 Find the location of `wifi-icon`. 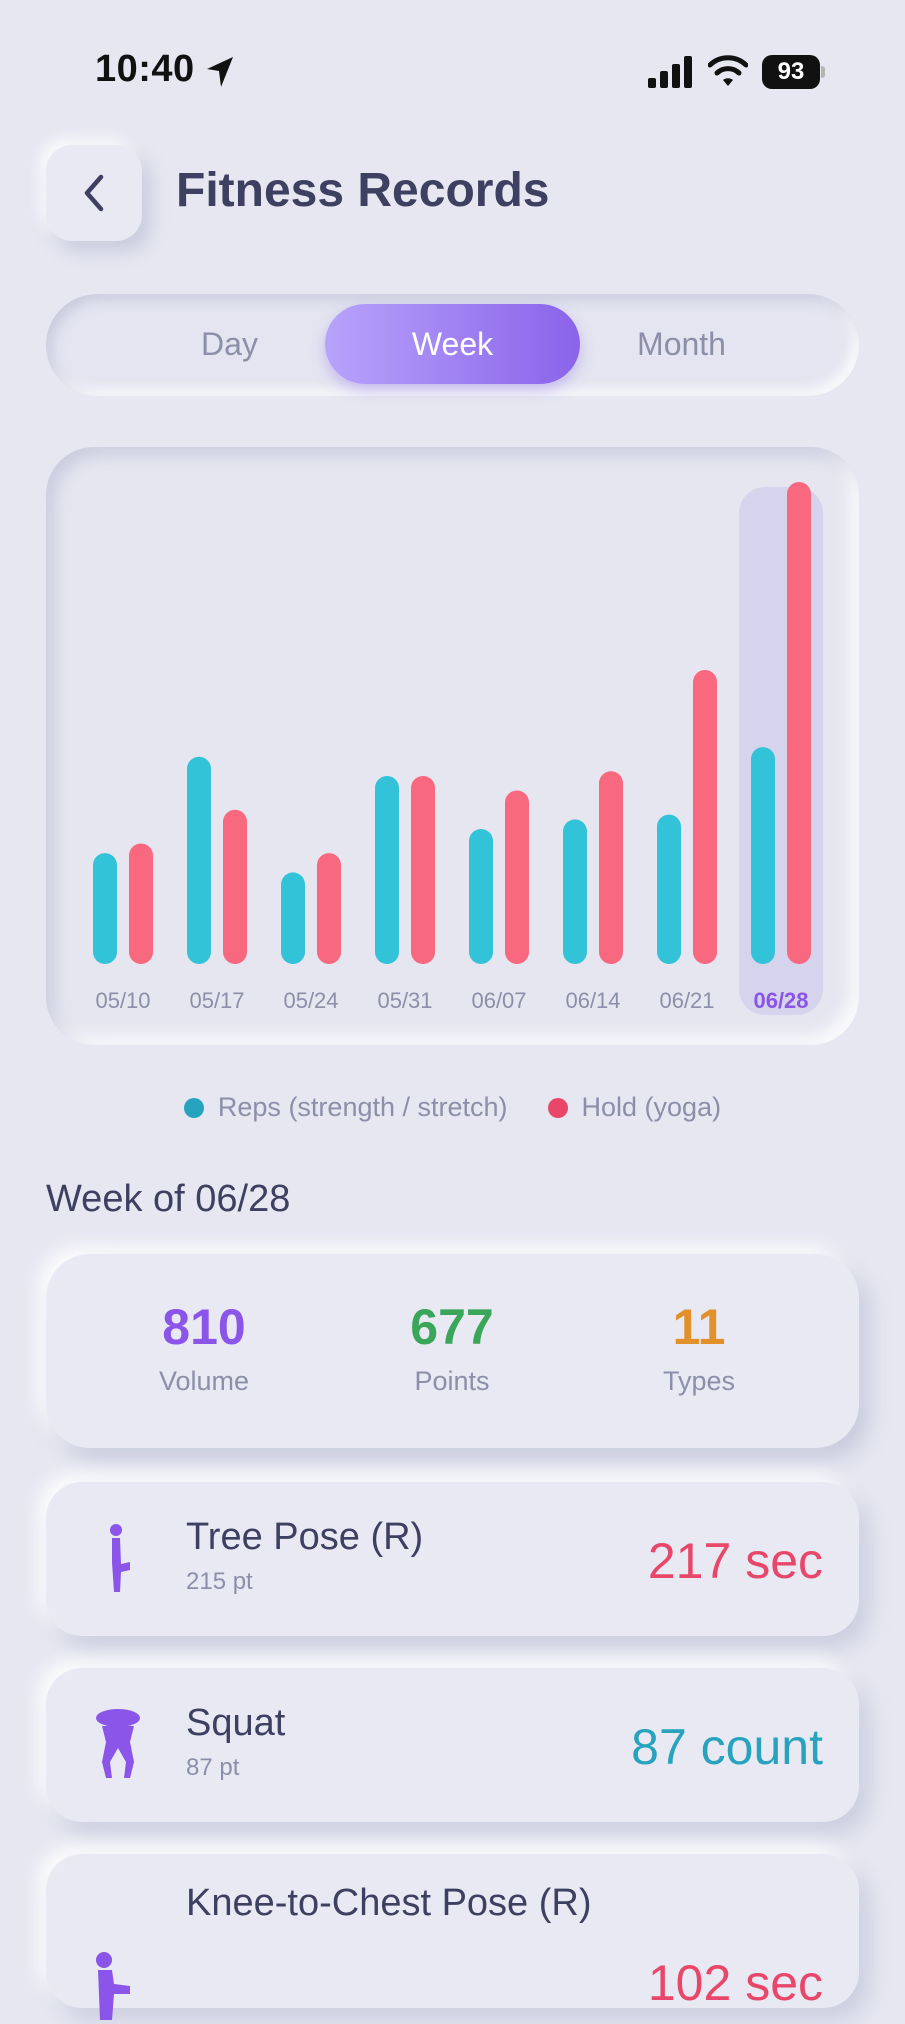

wifi-icon is located at coordinates (728, 70).